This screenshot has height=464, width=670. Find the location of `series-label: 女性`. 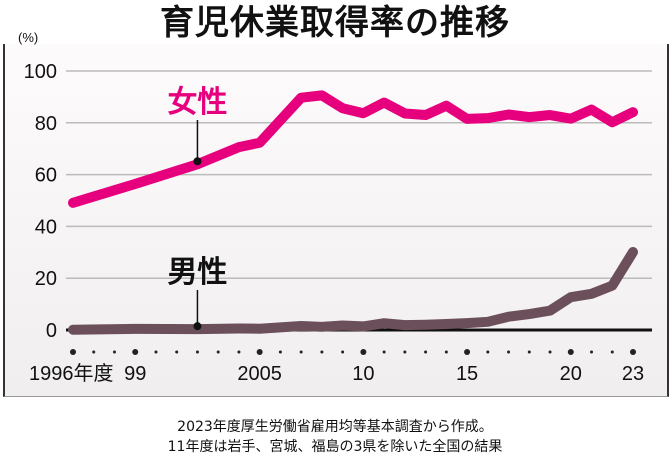

series-label: 女性 is located at coordinates (197, 102).